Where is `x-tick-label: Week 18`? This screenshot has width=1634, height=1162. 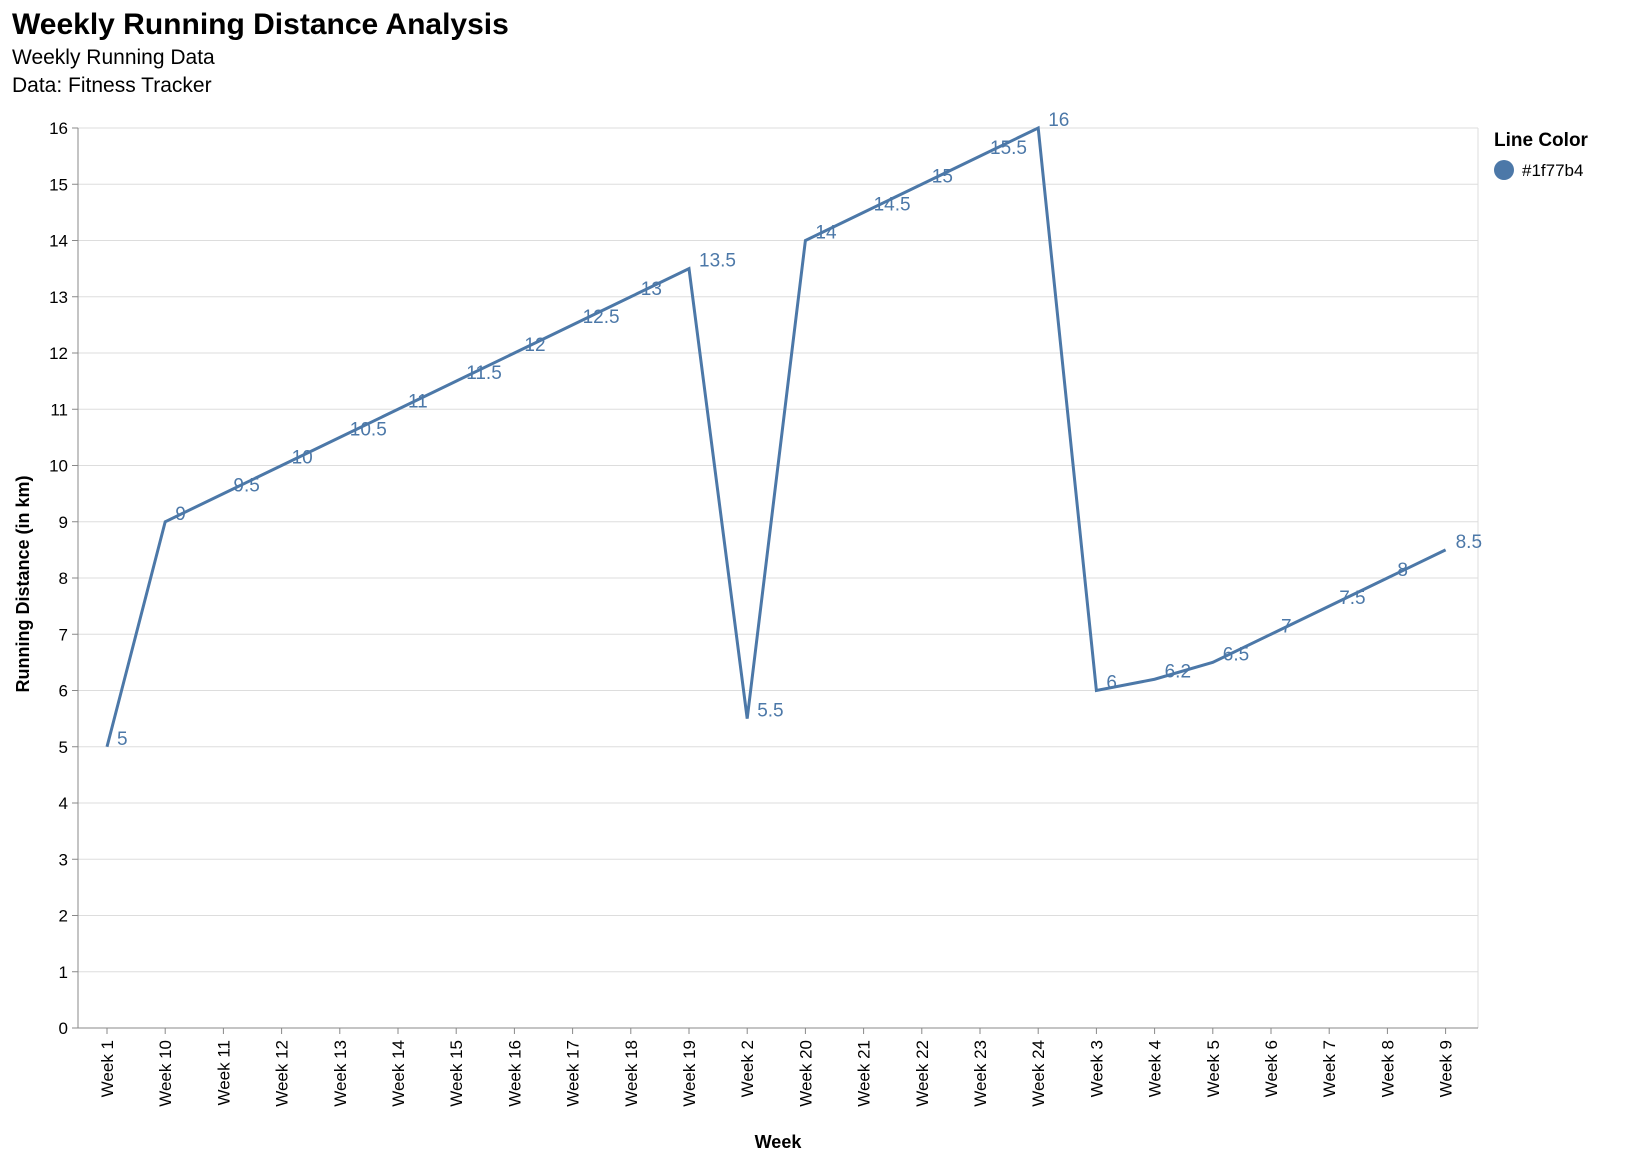
x-tick-label: Week 18 is located at coordinates (631, 1073).